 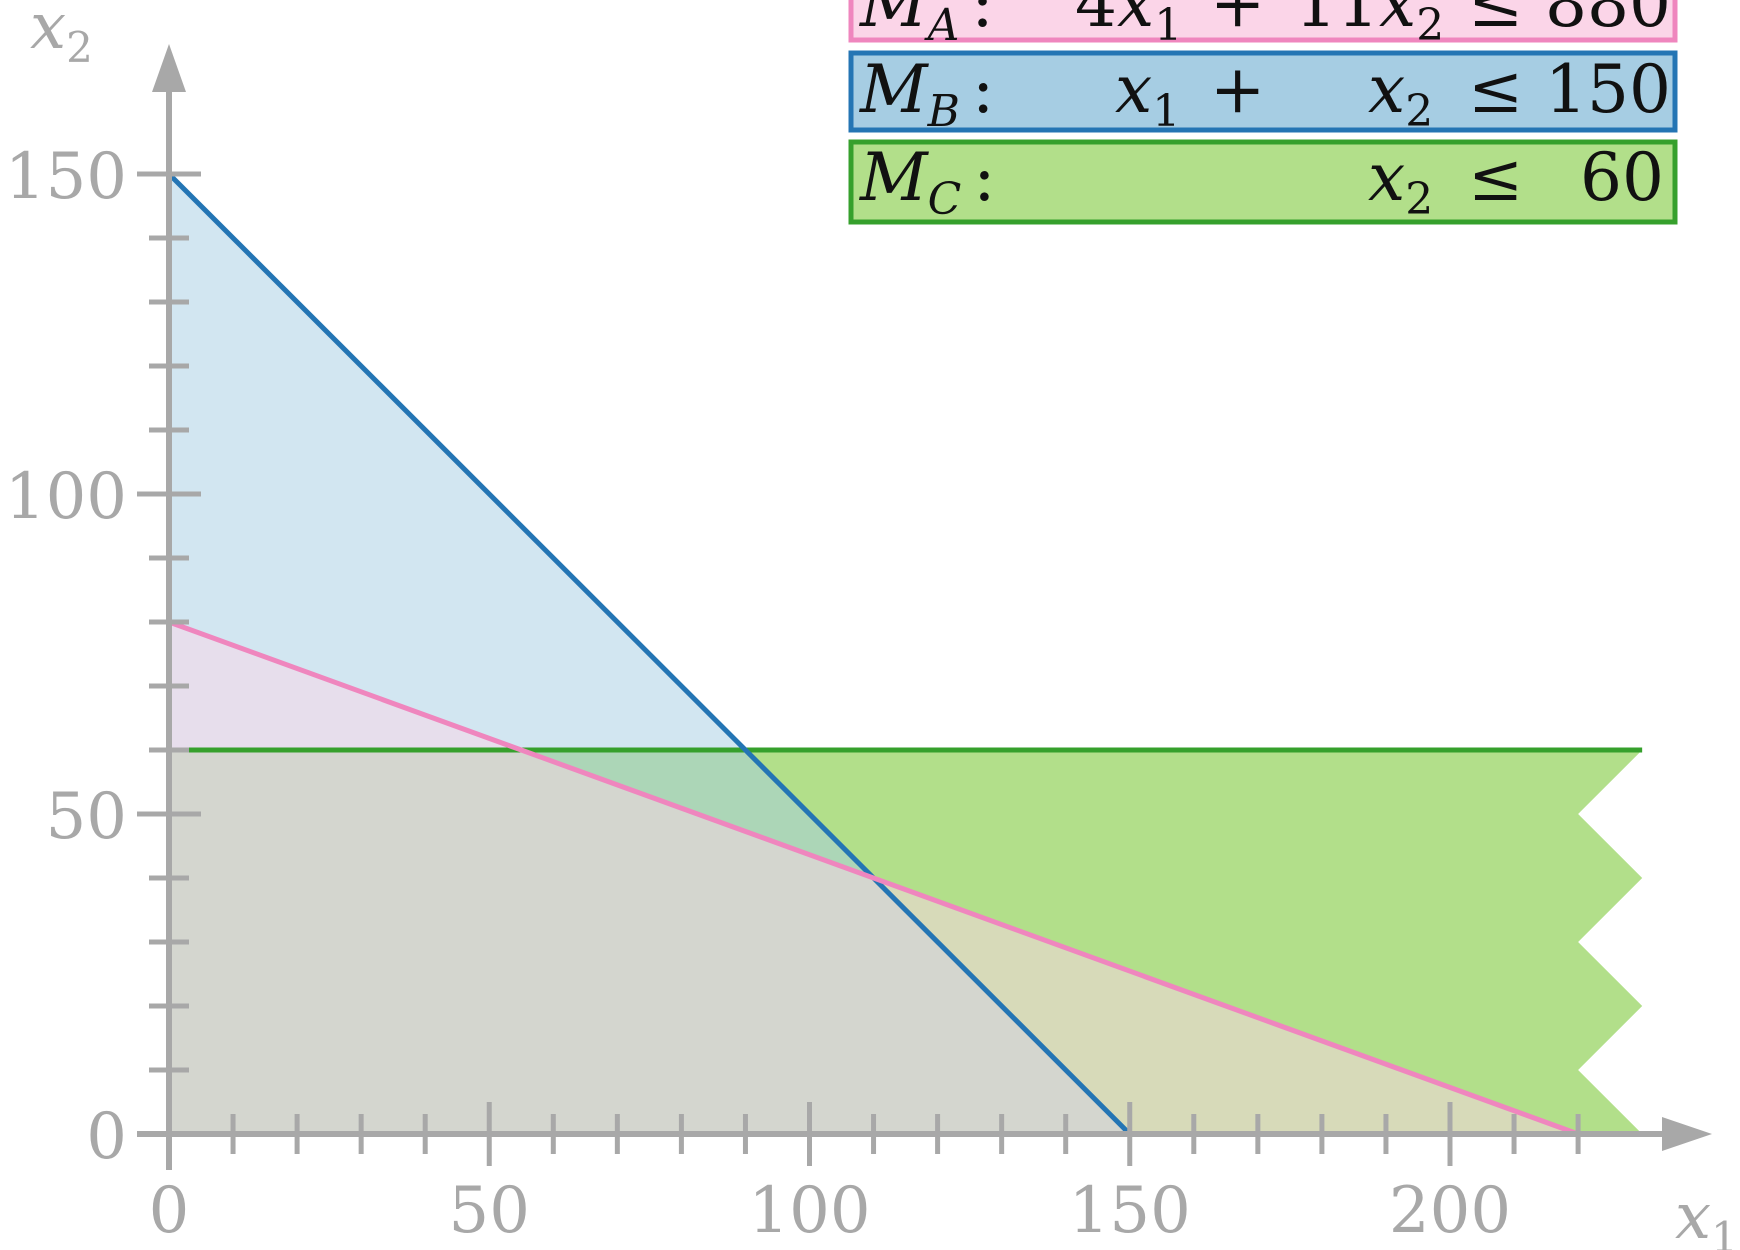 What do you see at coordinates (169, 68) in the screenshot?
I see `y-axis-arrow` at bounding box center [169, 68].